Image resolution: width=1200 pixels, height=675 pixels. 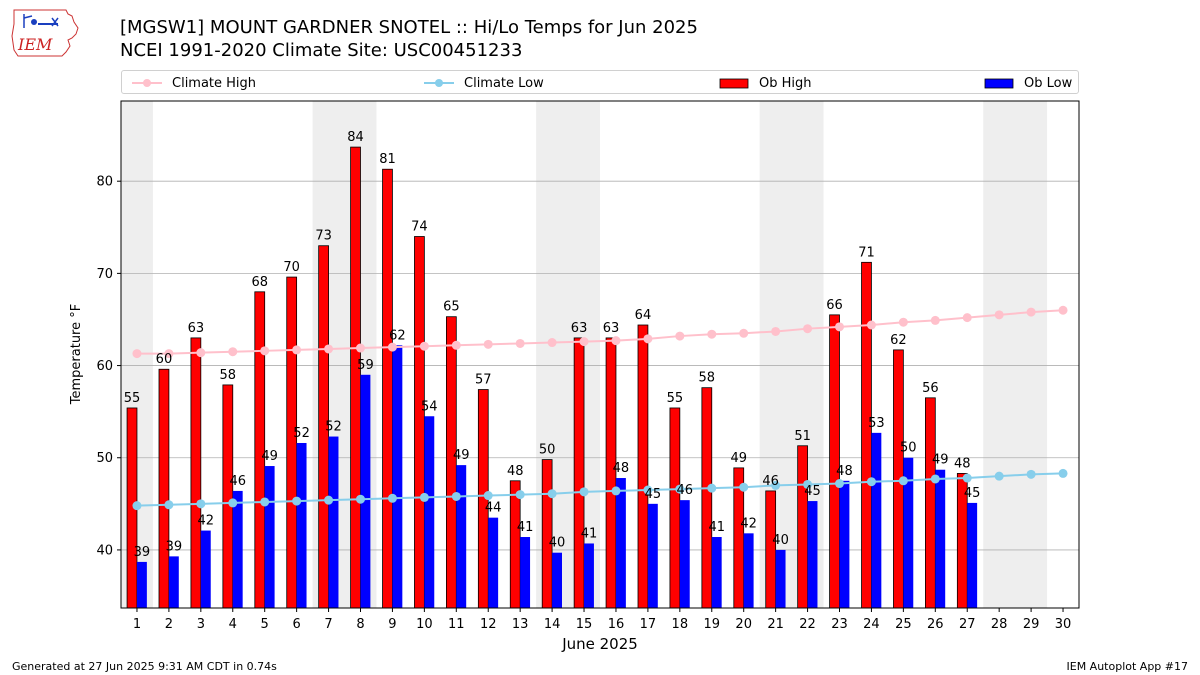 I want to click on x-tick-label: 1, so click(x=137, y=624).